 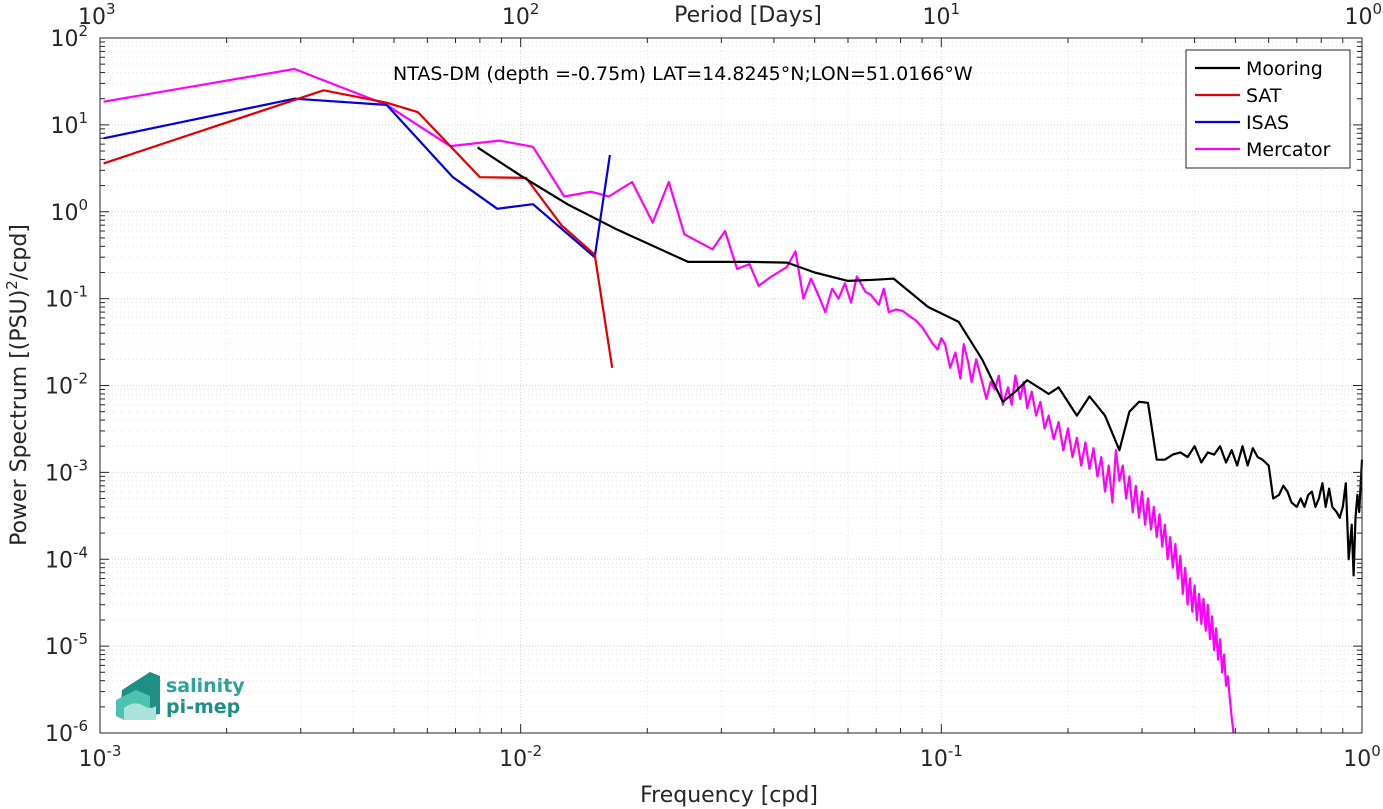 I want to click on y-tick-label: 10⁻¹, so click(x=66, y=298).